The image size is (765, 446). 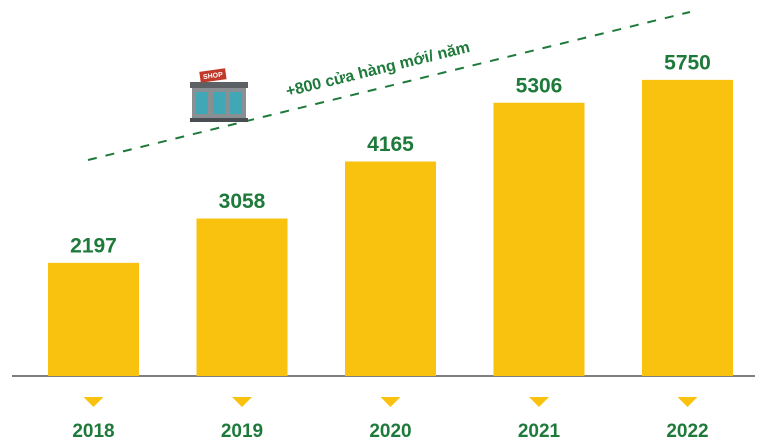 What do you see at coordinates (219, 95) in the screenshot?
I see `shop-icon: SHOP` at bounding box center [219, 95].